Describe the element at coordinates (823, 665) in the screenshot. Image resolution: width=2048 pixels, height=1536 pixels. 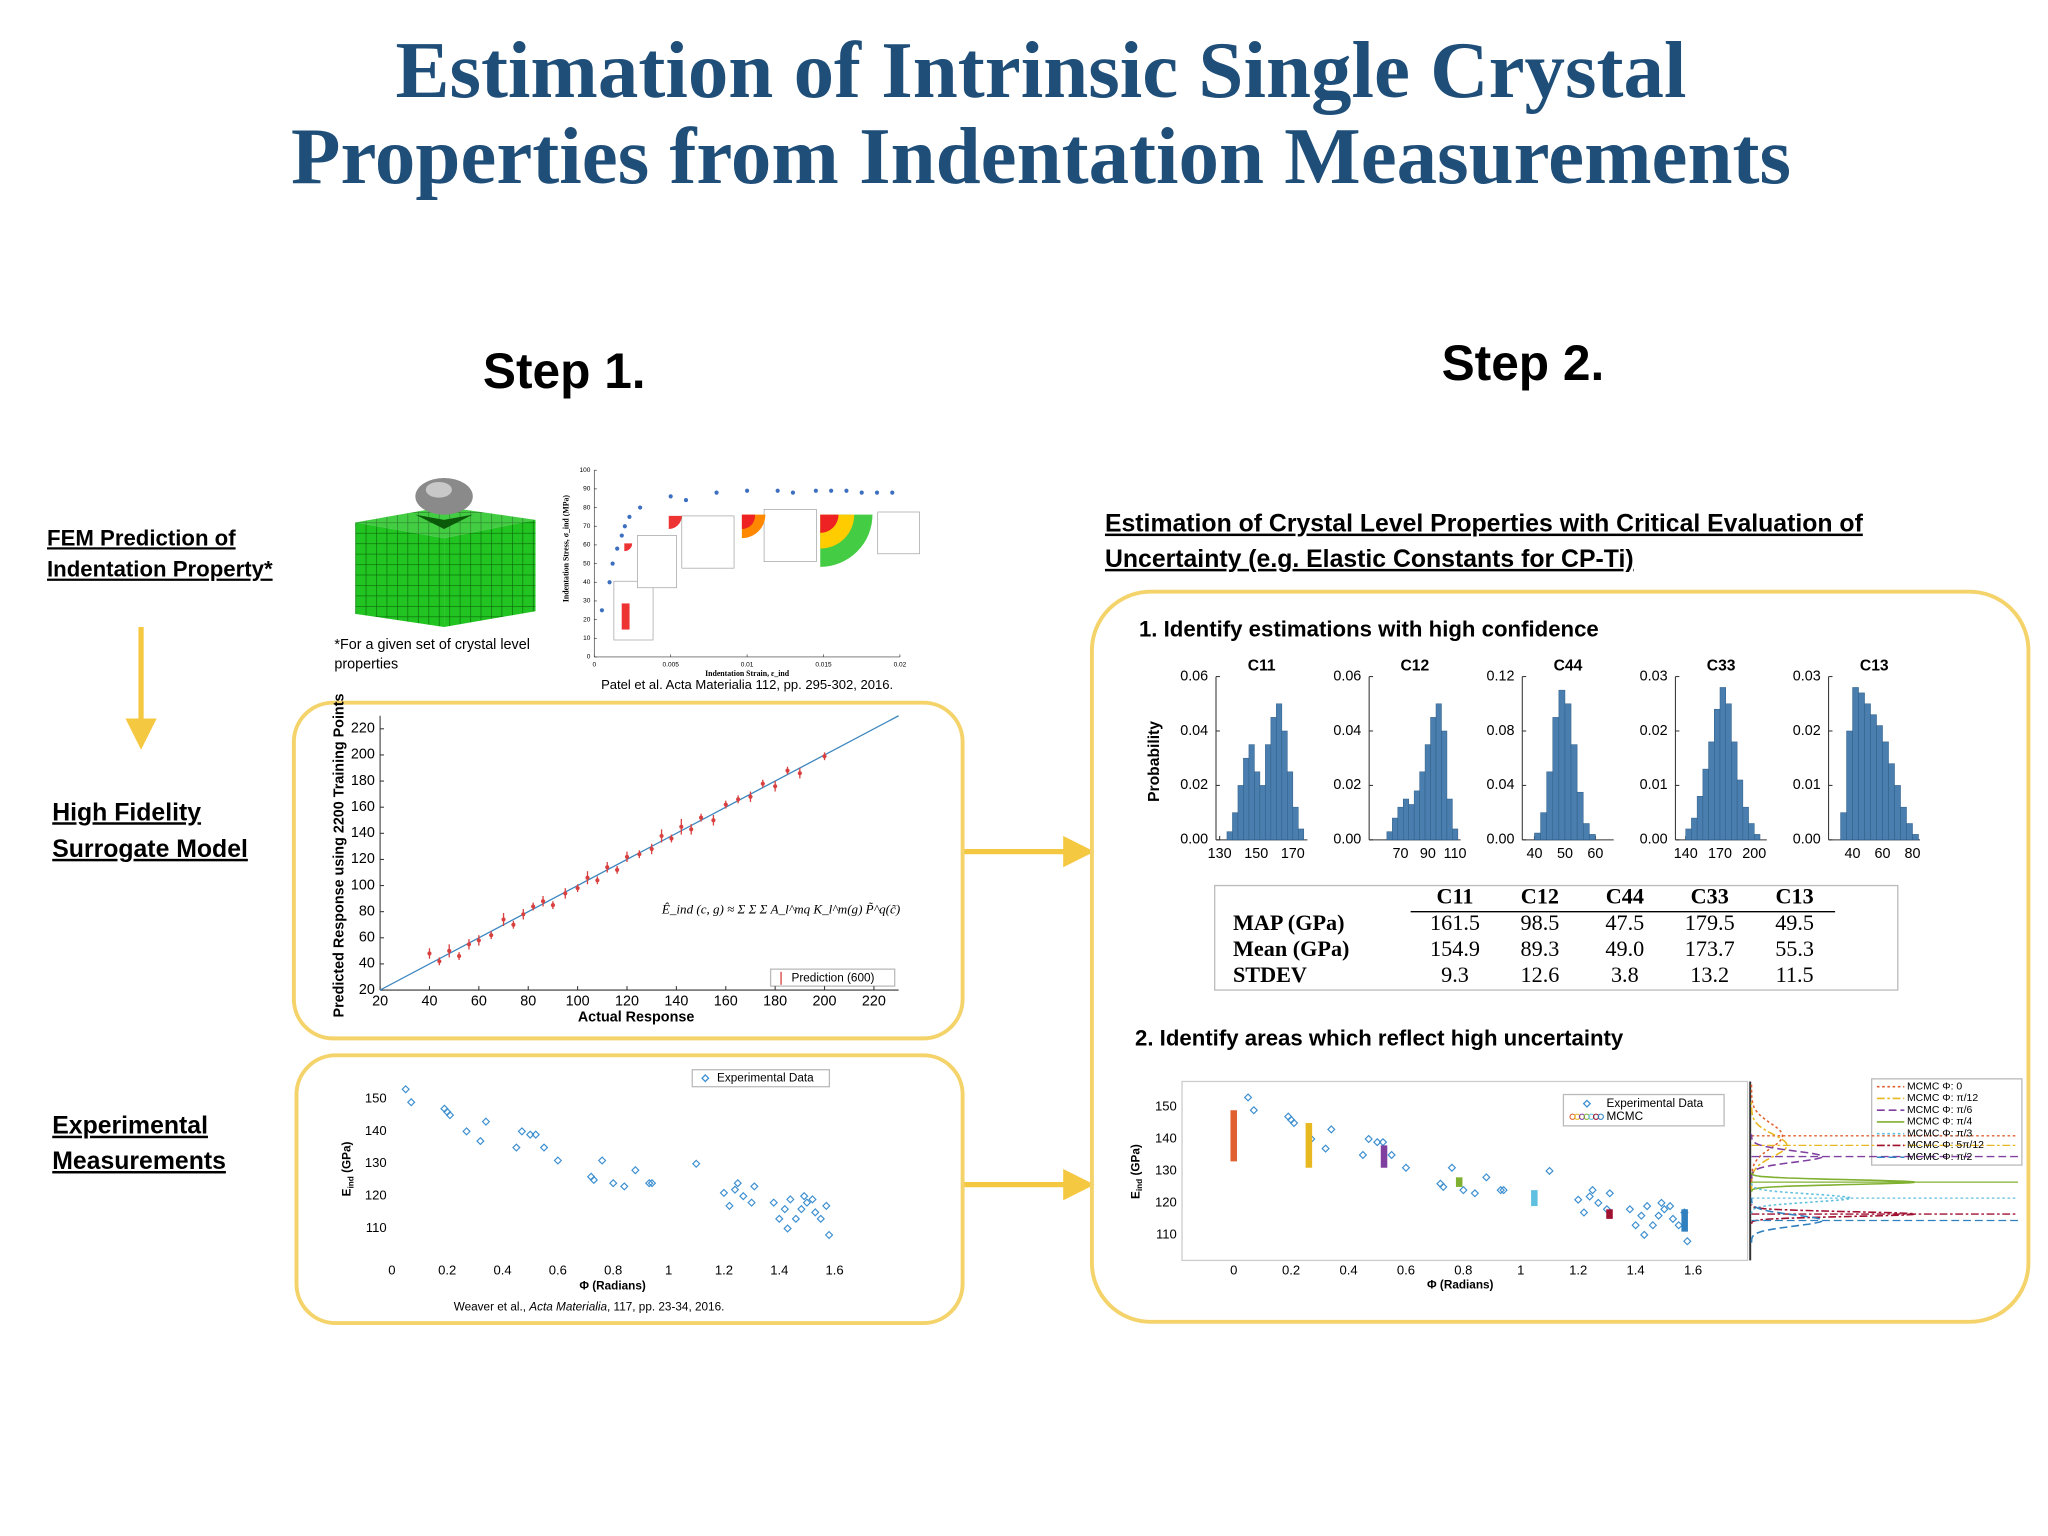
I see `x-tick-label: 0.015` at that location.